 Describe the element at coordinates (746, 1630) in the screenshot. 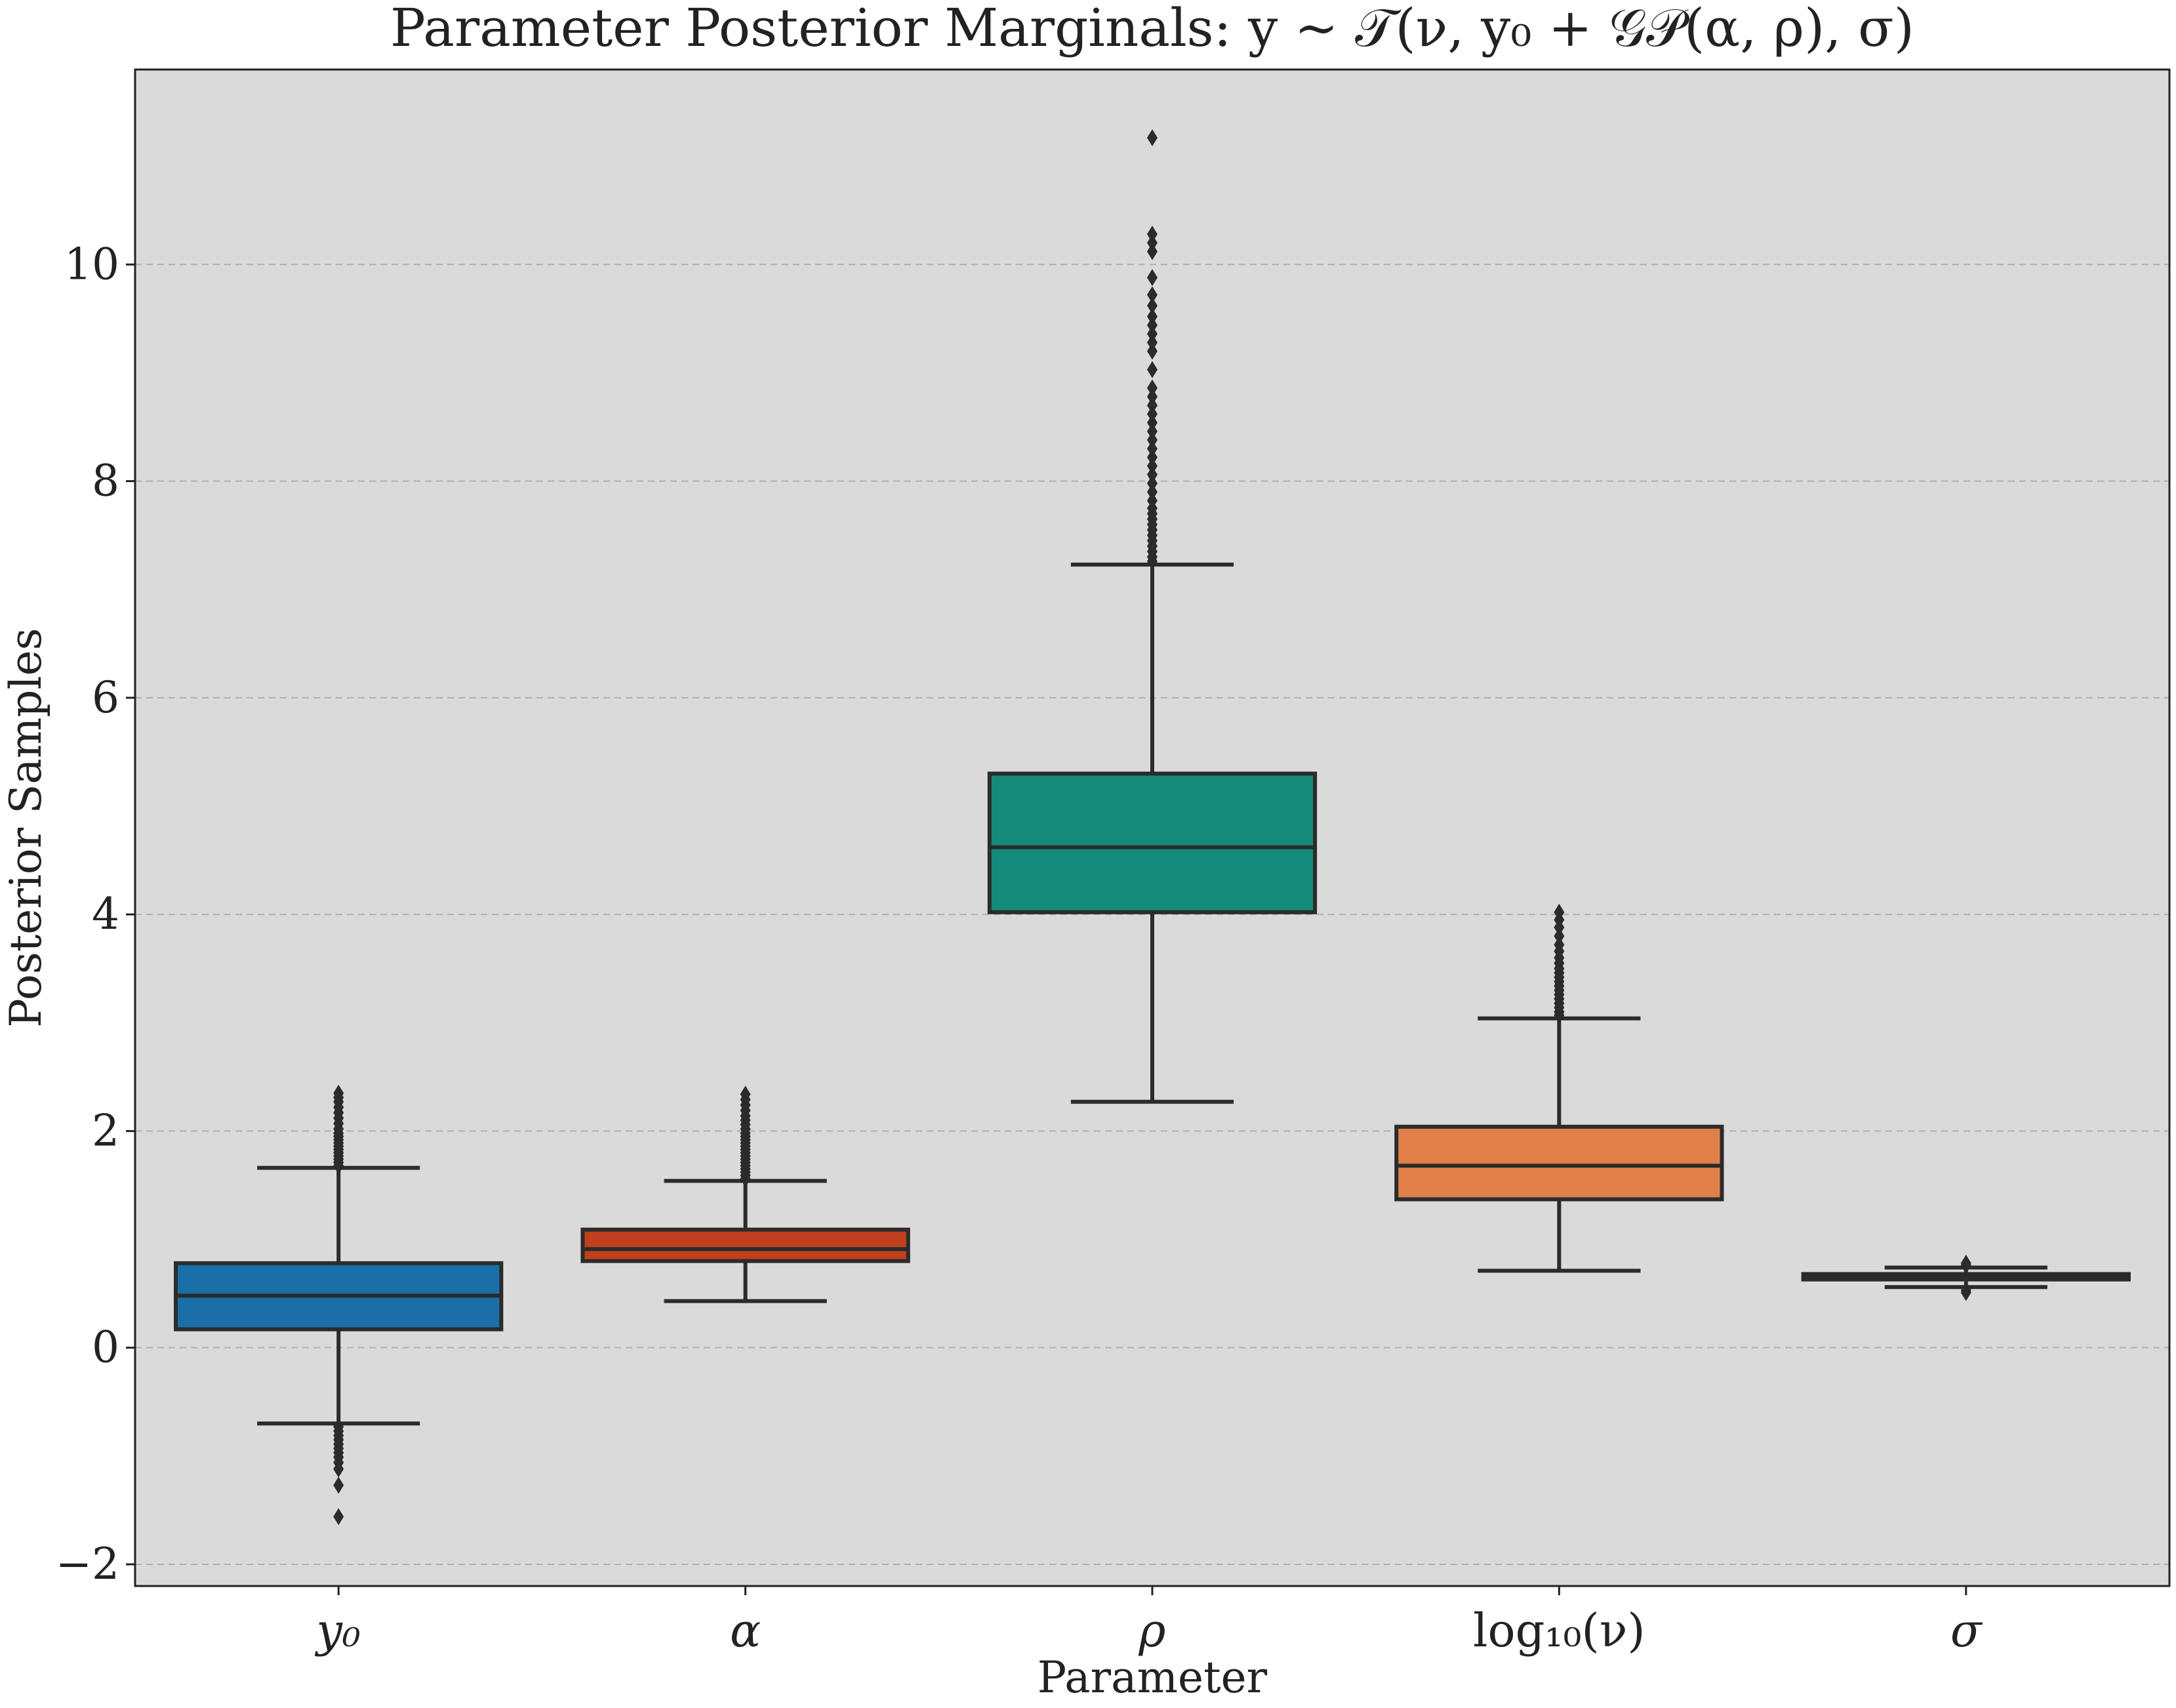

I see `x-tick-label: α` at that location.